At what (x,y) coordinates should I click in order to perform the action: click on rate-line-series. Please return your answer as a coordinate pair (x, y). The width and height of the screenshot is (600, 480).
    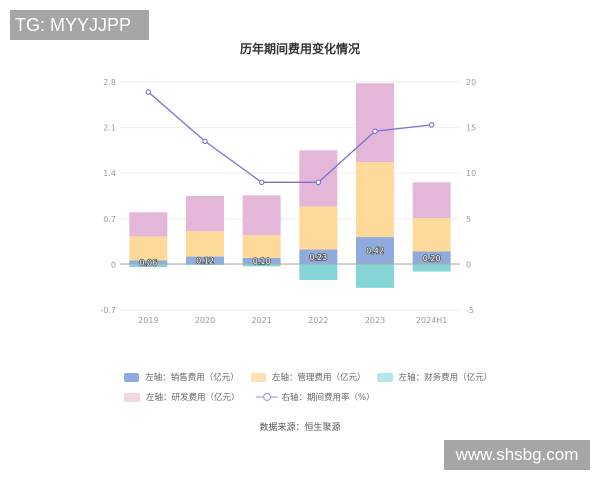
    Looking at the image, I should click on (290, 137).